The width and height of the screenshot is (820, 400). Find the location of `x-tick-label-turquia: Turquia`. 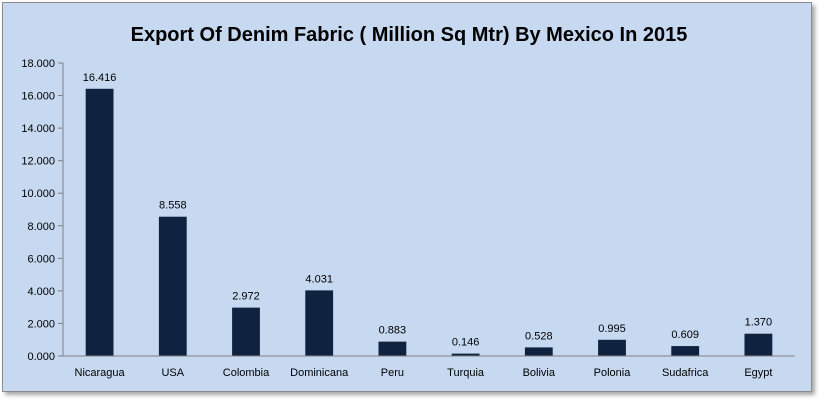

x-tick-label-turquia: Turquia is located at coordinates (466, 373).